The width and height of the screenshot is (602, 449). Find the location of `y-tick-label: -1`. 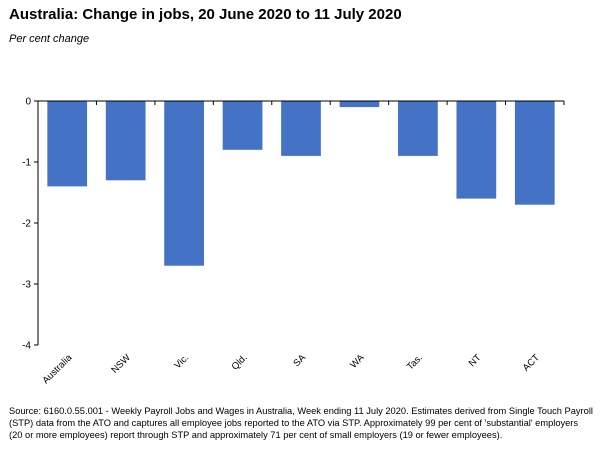

y-tick-label: -1 is located at coordinates (26, 163).